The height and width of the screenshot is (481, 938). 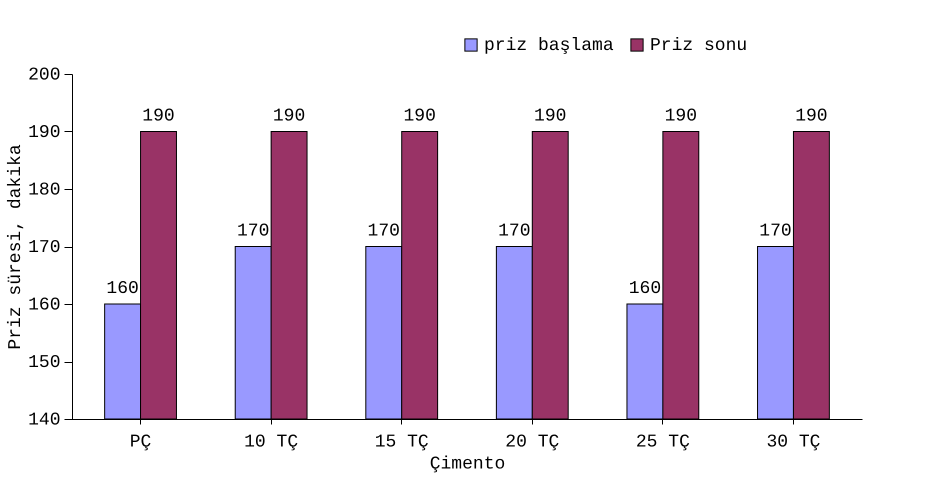 I want to click on y-tick-label: 190, so click(x=44, y=133).